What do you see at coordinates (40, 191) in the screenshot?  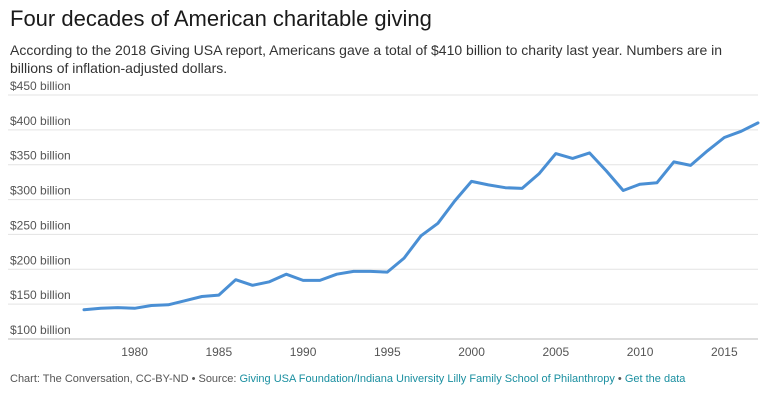 I see `y-tick-label: $300 billion` at bounding box center [40, 191].